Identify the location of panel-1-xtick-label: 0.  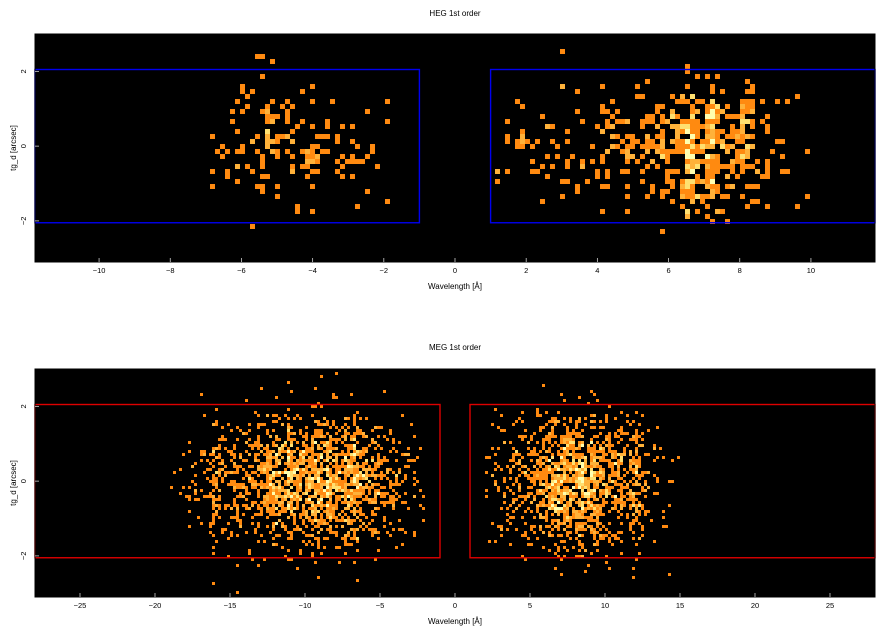
(455, 270).